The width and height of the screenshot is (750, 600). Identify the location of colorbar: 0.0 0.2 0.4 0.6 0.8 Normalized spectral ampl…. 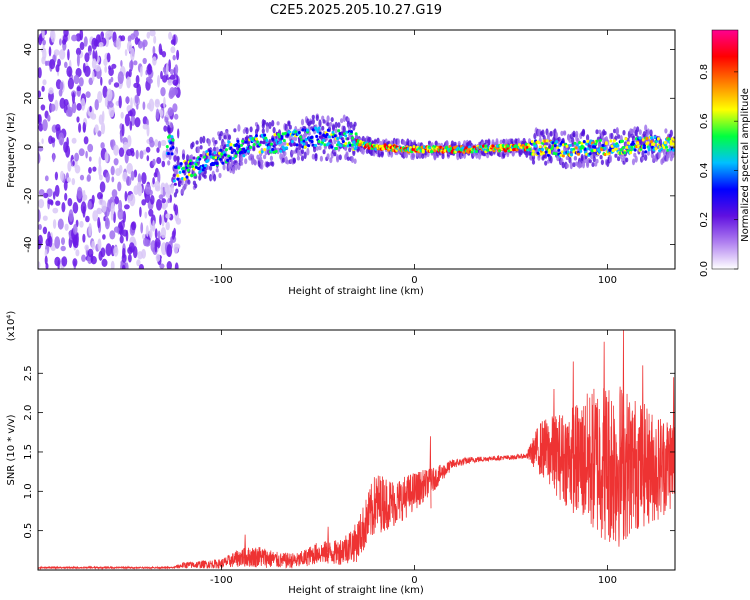
(724, 153).